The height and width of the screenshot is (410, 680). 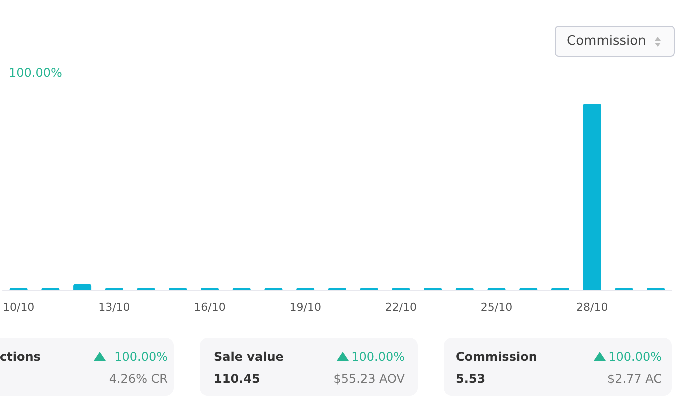 What do you see at coordinates (114, 307) in the screenshot?
I see `x-tick-label: 13/10` at bounding box center [114, 307].